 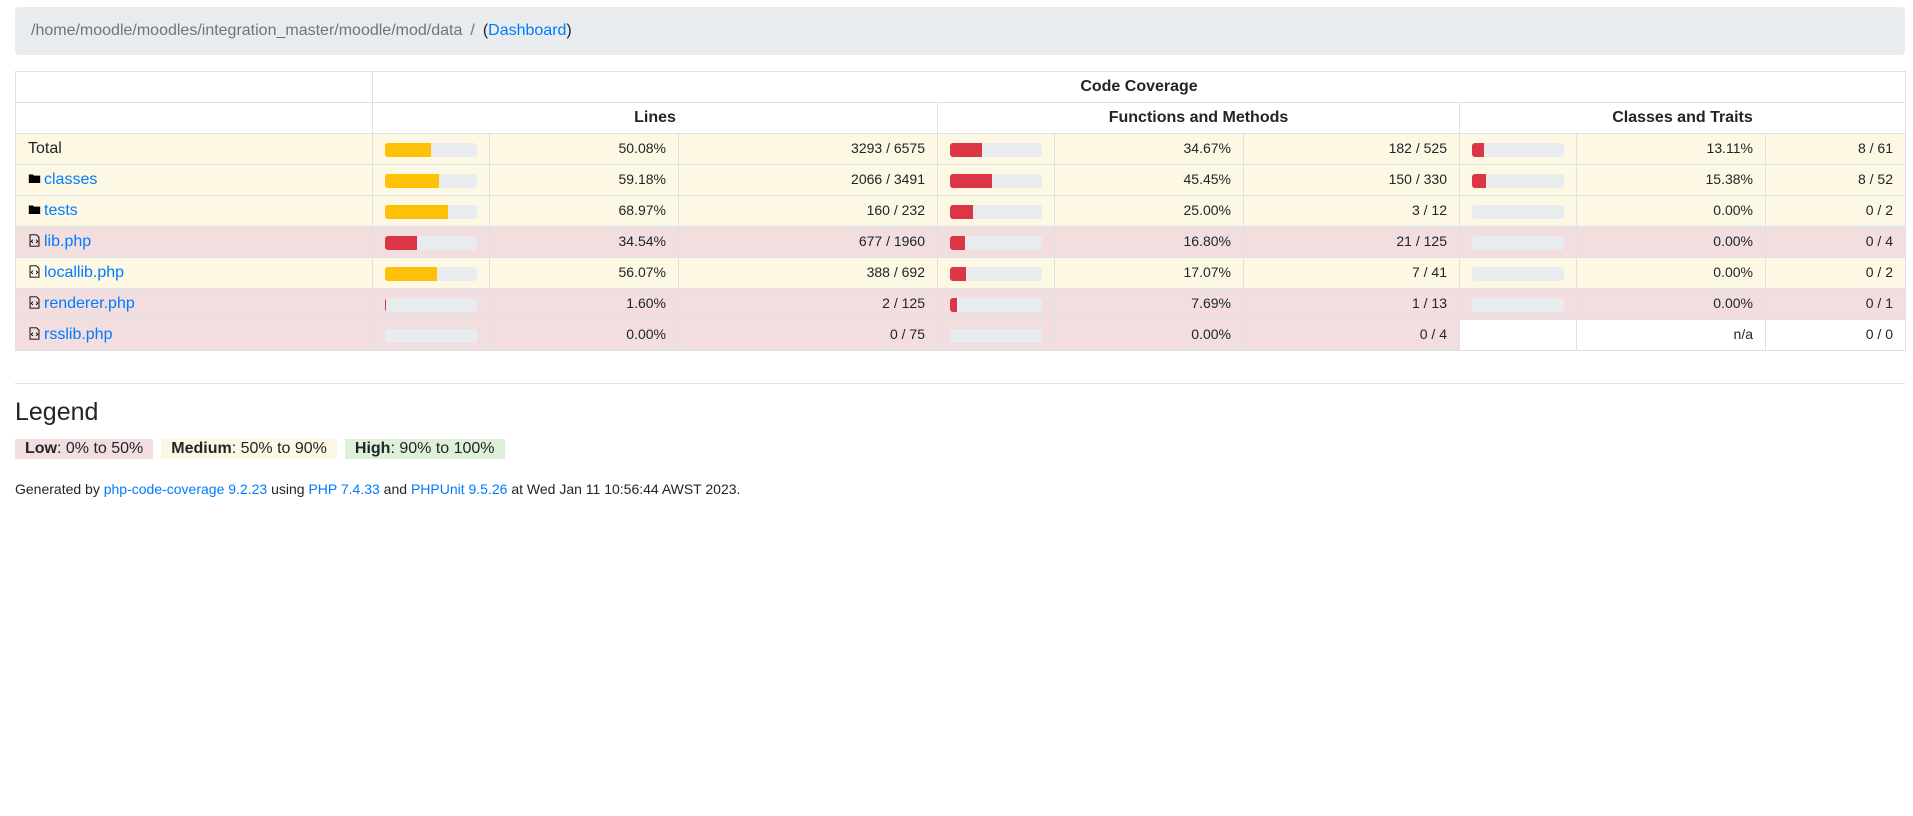 I want to click on lines-count: 3293 / 6575, so click(x=888, y=148).